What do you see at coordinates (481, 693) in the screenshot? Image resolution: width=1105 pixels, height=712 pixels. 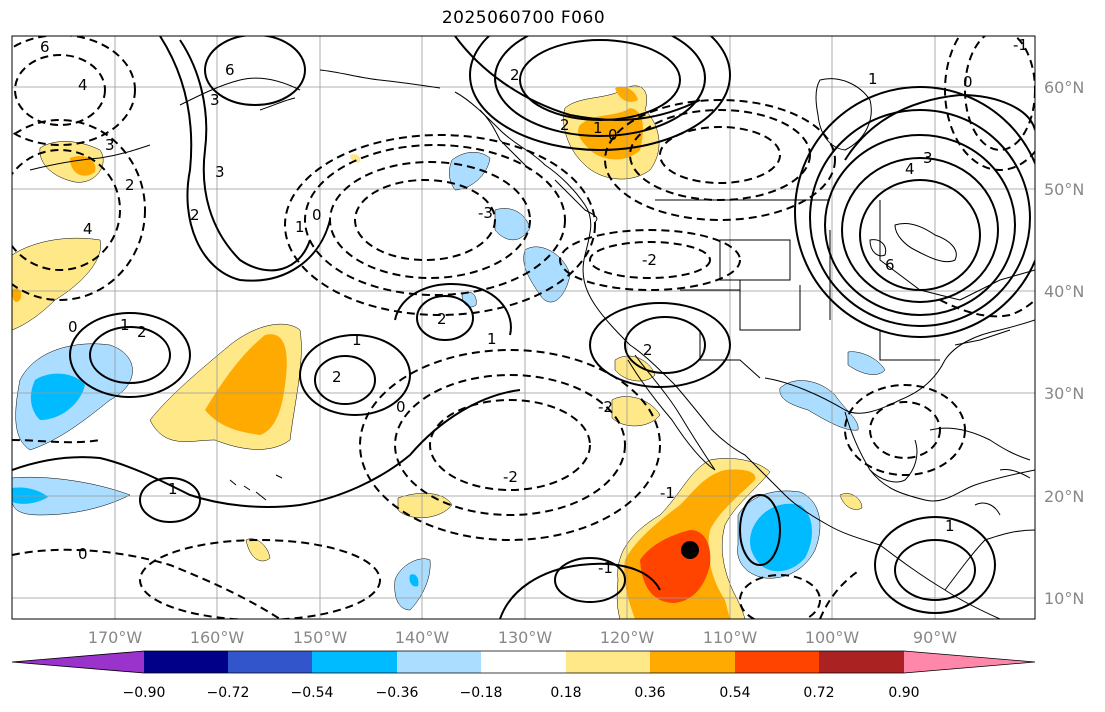 I see `colorbar-tick-label: −0.18` at bounding box center [481, 693].